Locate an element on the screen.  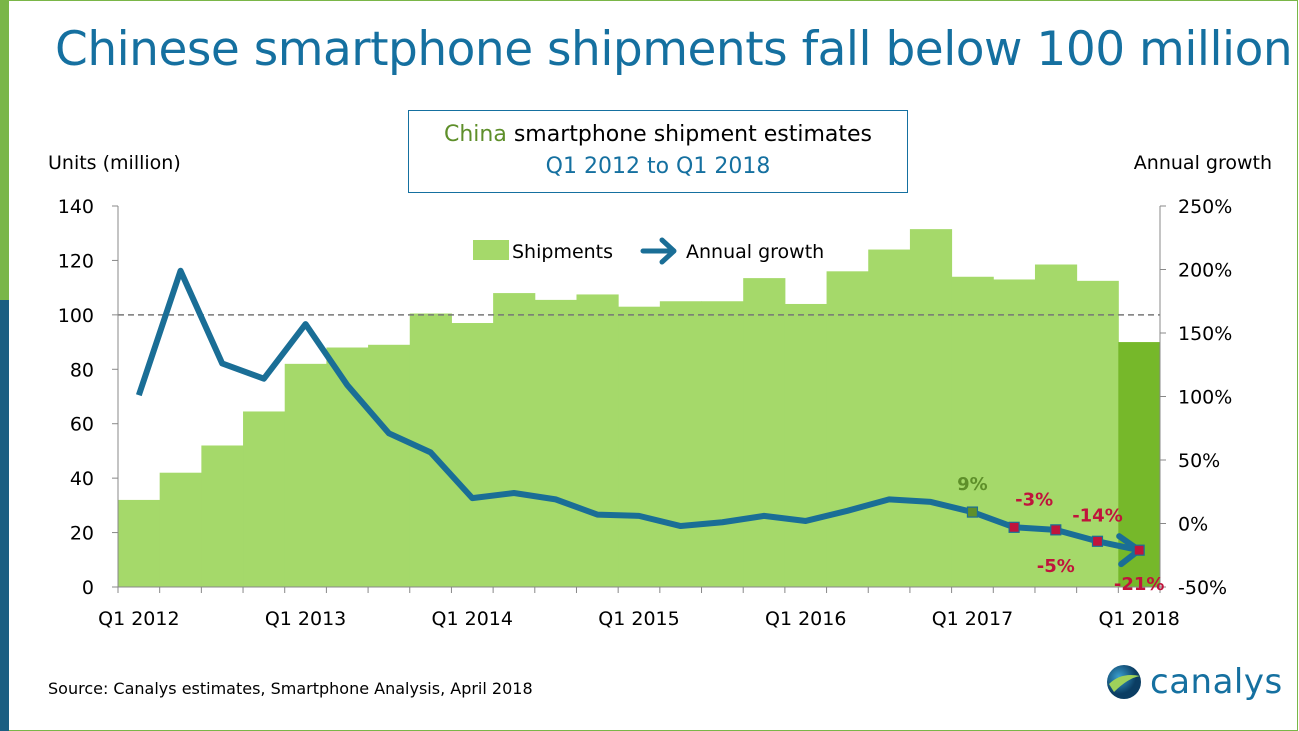
chart-title-line1: smartphone shipment estimates is located at coordinates (689, 134).